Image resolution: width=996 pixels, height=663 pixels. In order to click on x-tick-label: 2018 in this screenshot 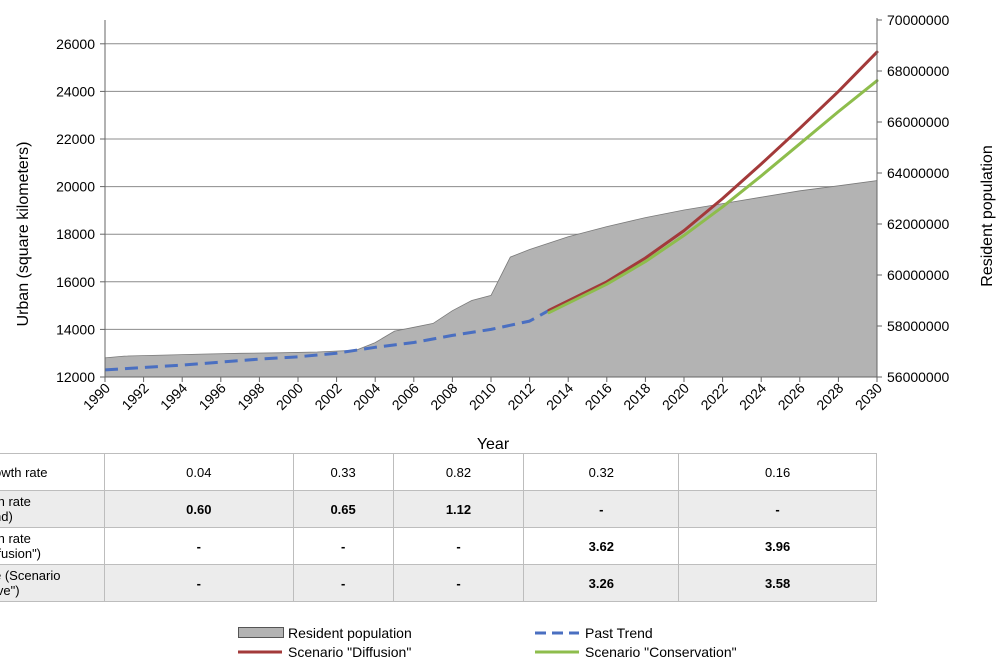, I will do `click(636, 396)`.